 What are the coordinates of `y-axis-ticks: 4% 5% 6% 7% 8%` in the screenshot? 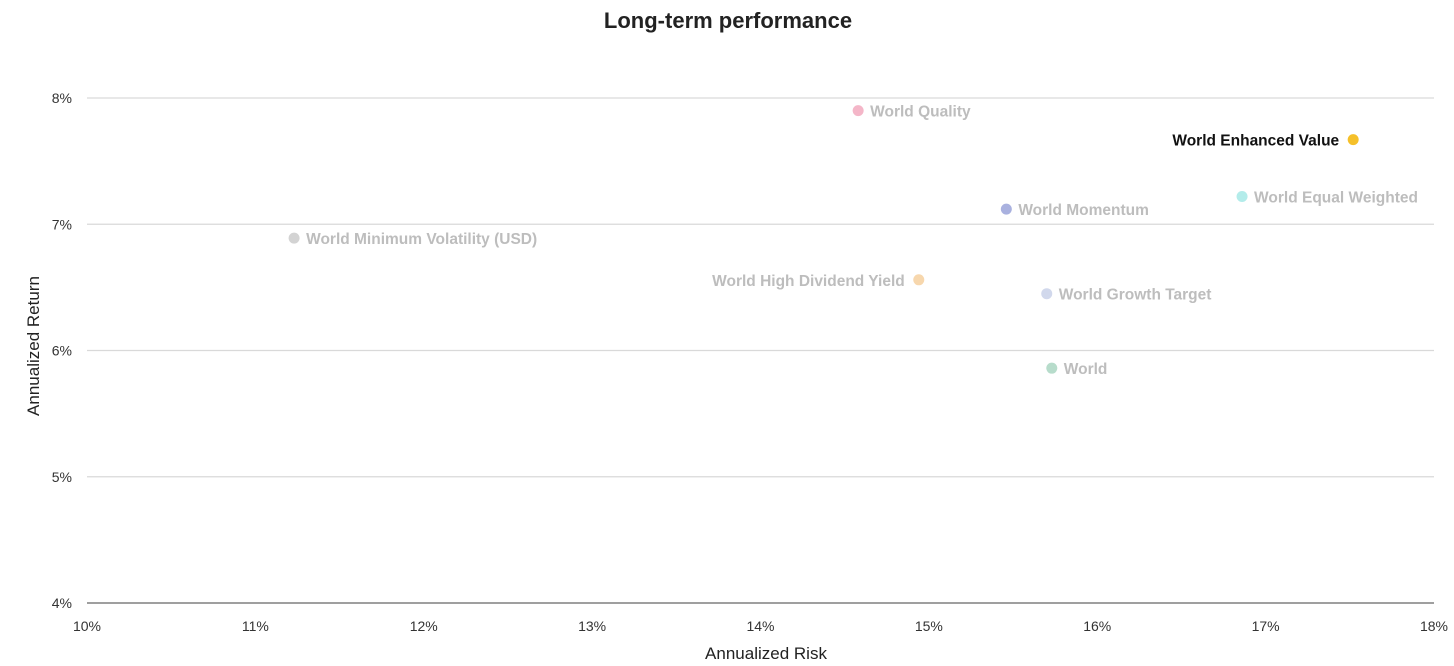 It's located at (62, 350).